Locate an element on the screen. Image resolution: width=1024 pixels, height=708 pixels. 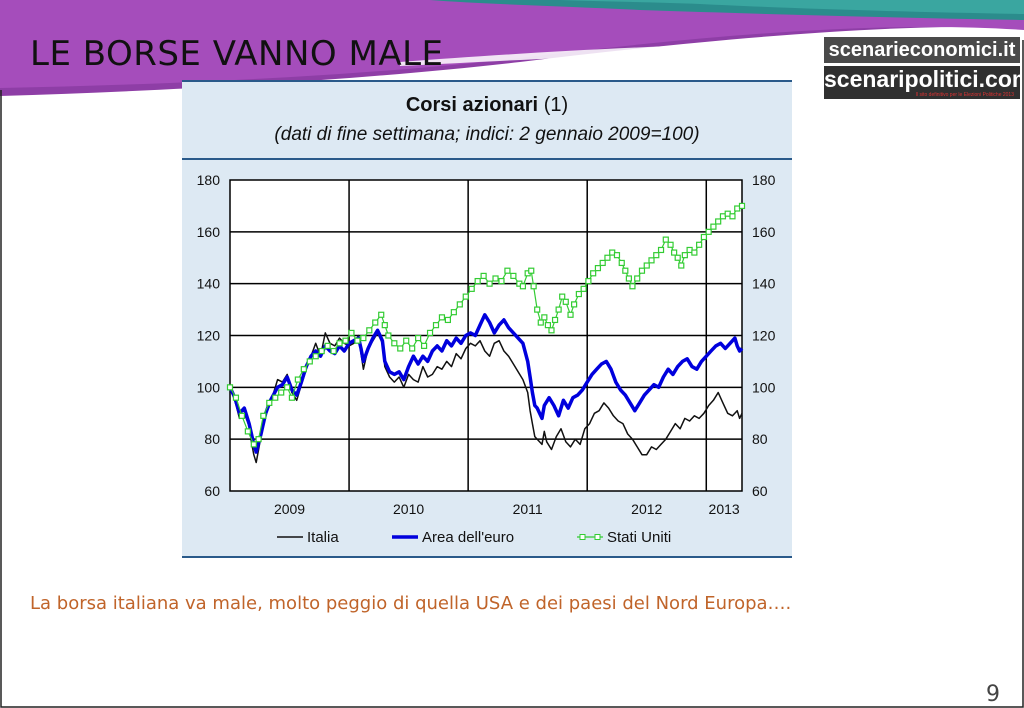
tick-label-left-80: 80 is located at coordinates (212, 439).